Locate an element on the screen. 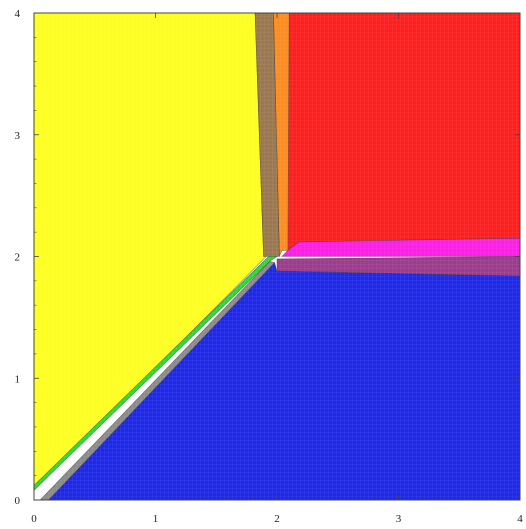 The image size is (526, 529). x-tick-label: 2 is located at coordinates (277, 519).